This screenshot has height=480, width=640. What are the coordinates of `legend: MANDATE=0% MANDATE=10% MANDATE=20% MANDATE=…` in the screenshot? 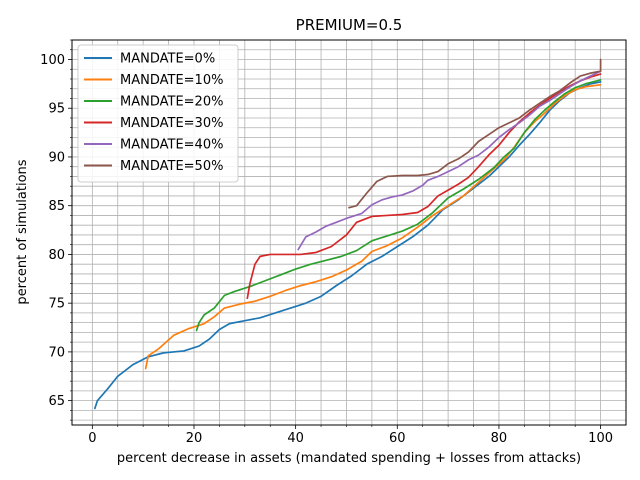 It's located at (158, 113).